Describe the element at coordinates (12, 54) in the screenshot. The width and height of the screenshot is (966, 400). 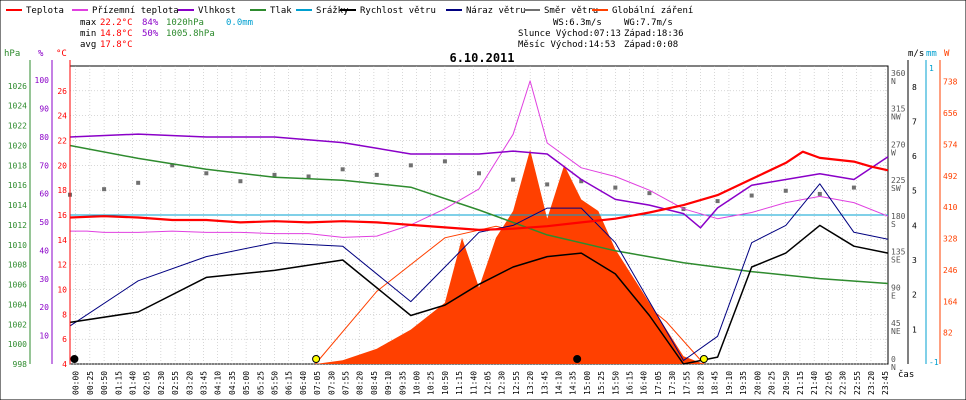
I see `axis-header-hpa: hPa` at that location.